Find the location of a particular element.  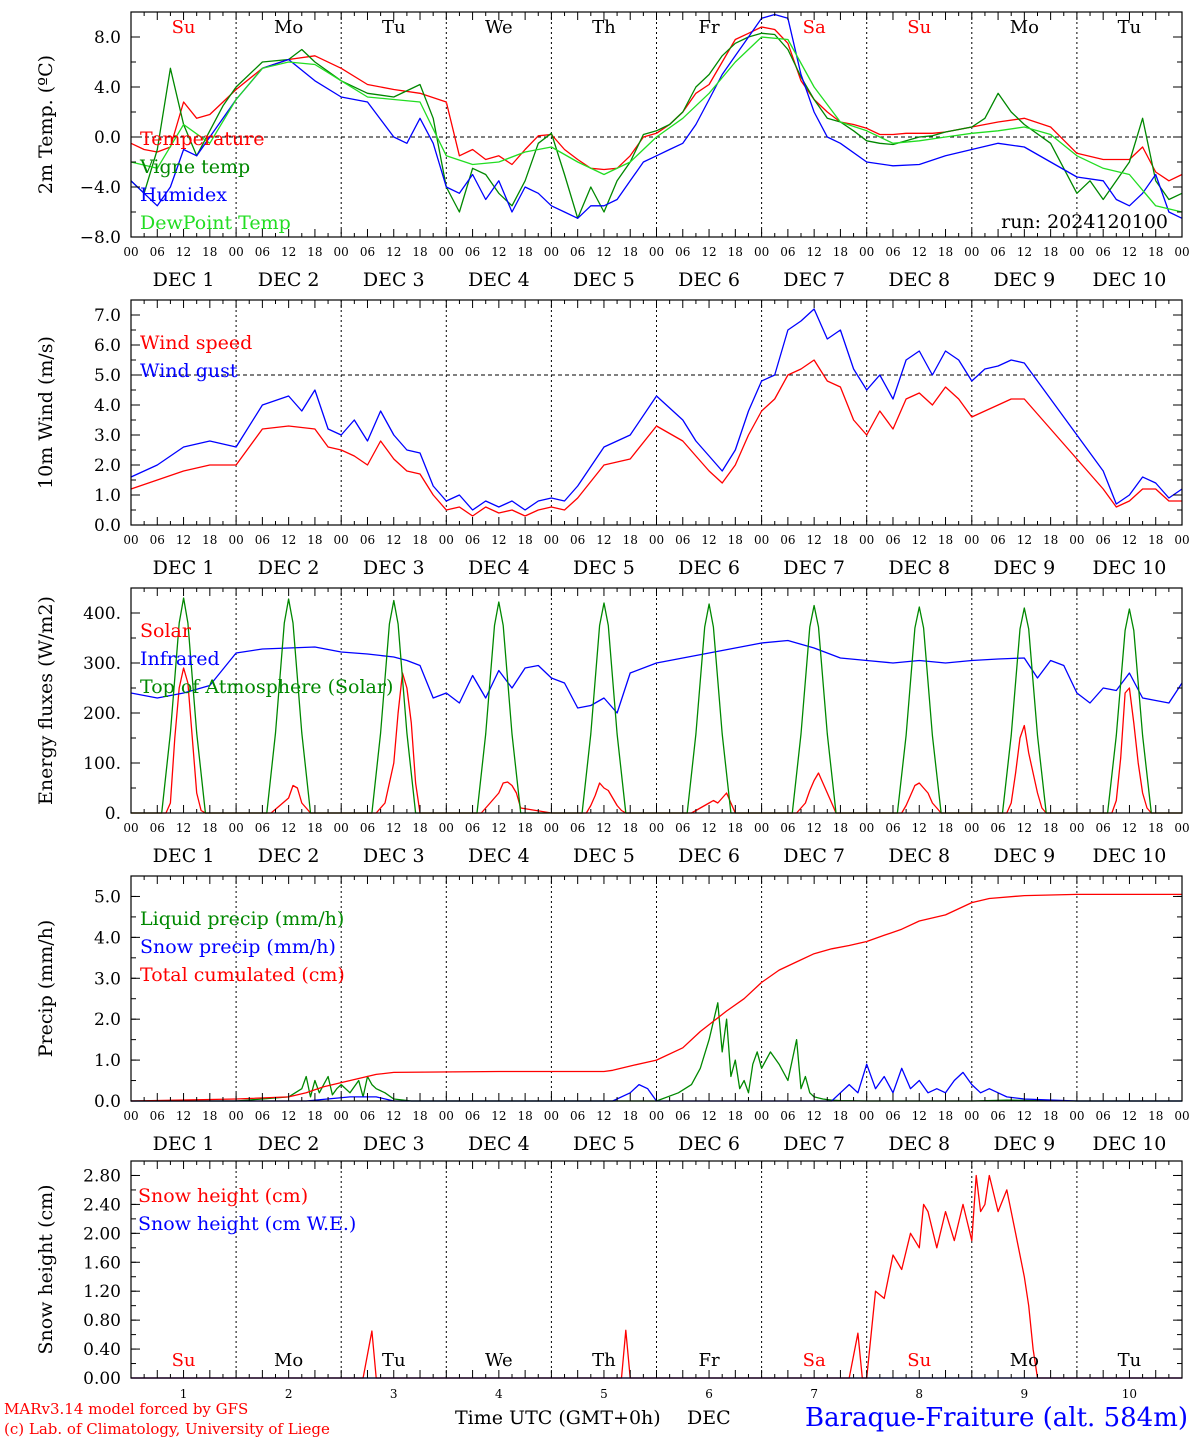

day-name: Tu is located at coordinates (1130, 27).